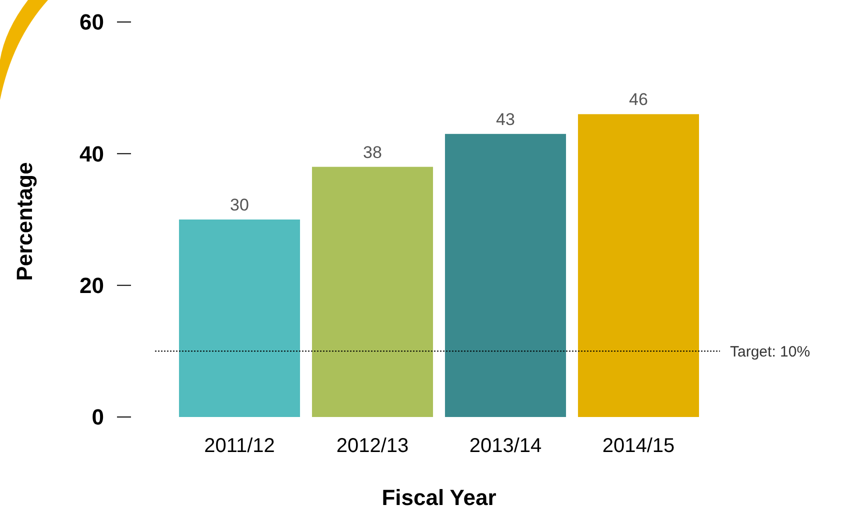 The width and height of the screenshot is (847, 510). What do you see at coordinates (24, 221) in the screenshot?
I see `y-axis-title: Percentage` at bounding box center [24, 221].